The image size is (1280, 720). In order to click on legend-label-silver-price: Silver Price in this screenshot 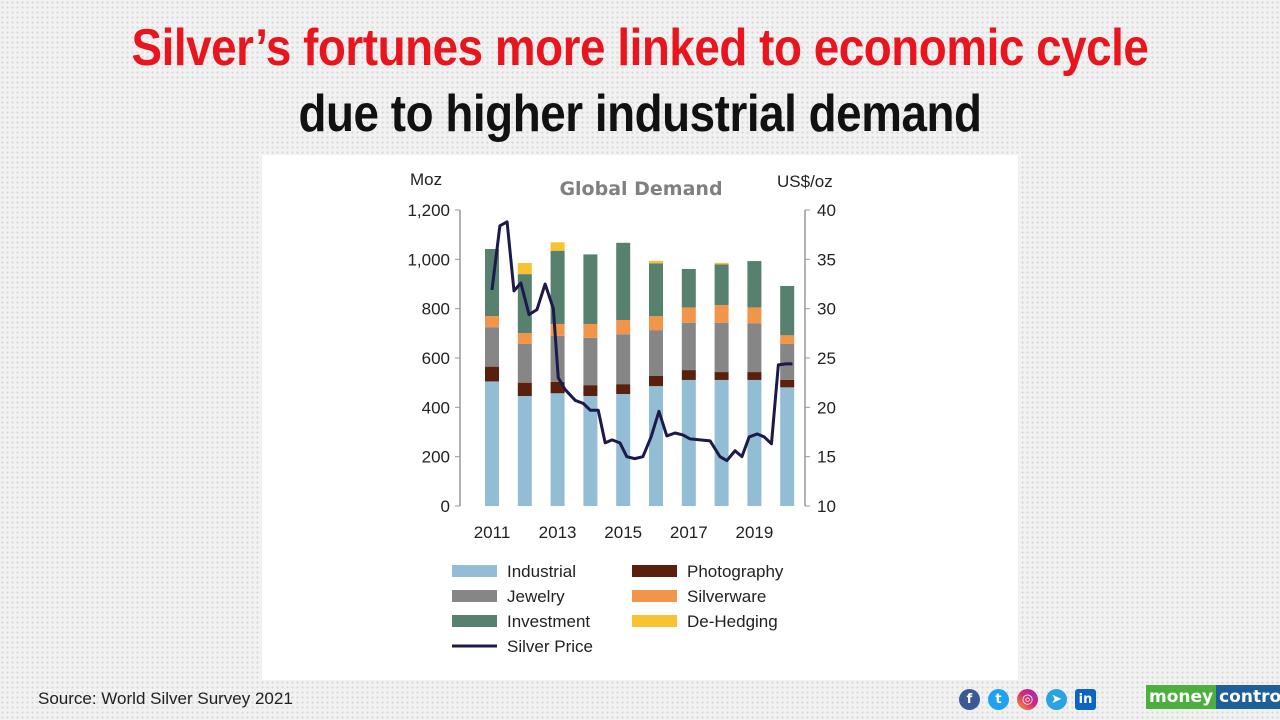, I will do `click(550, 646)`.